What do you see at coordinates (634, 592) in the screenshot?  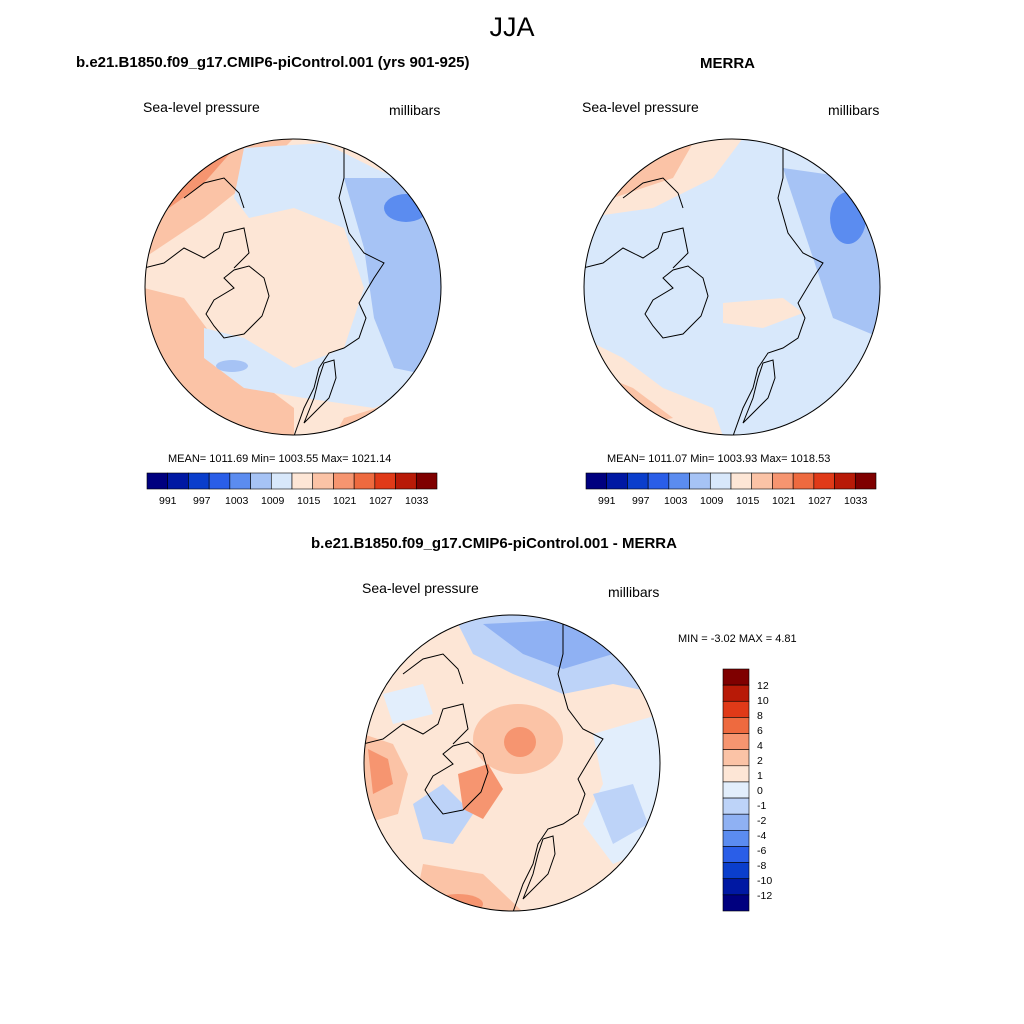 I see `diff-units-label: millibars` at bounding box center [634, 592].